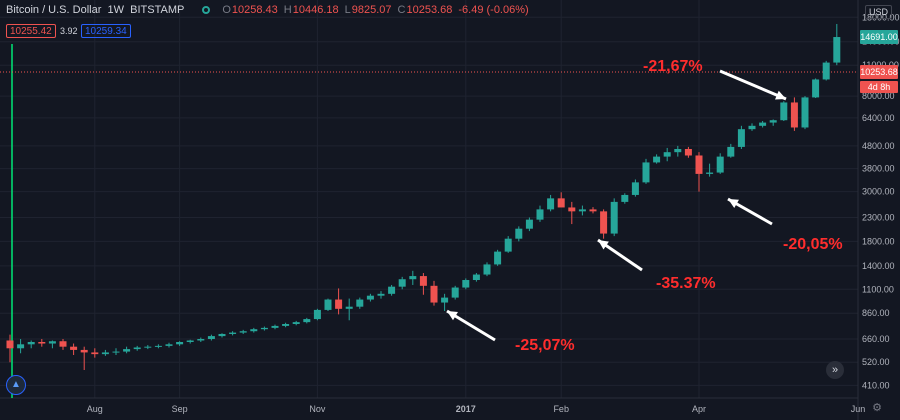  I want to click on y-tick-label: 1100.00, so click(878, 289).